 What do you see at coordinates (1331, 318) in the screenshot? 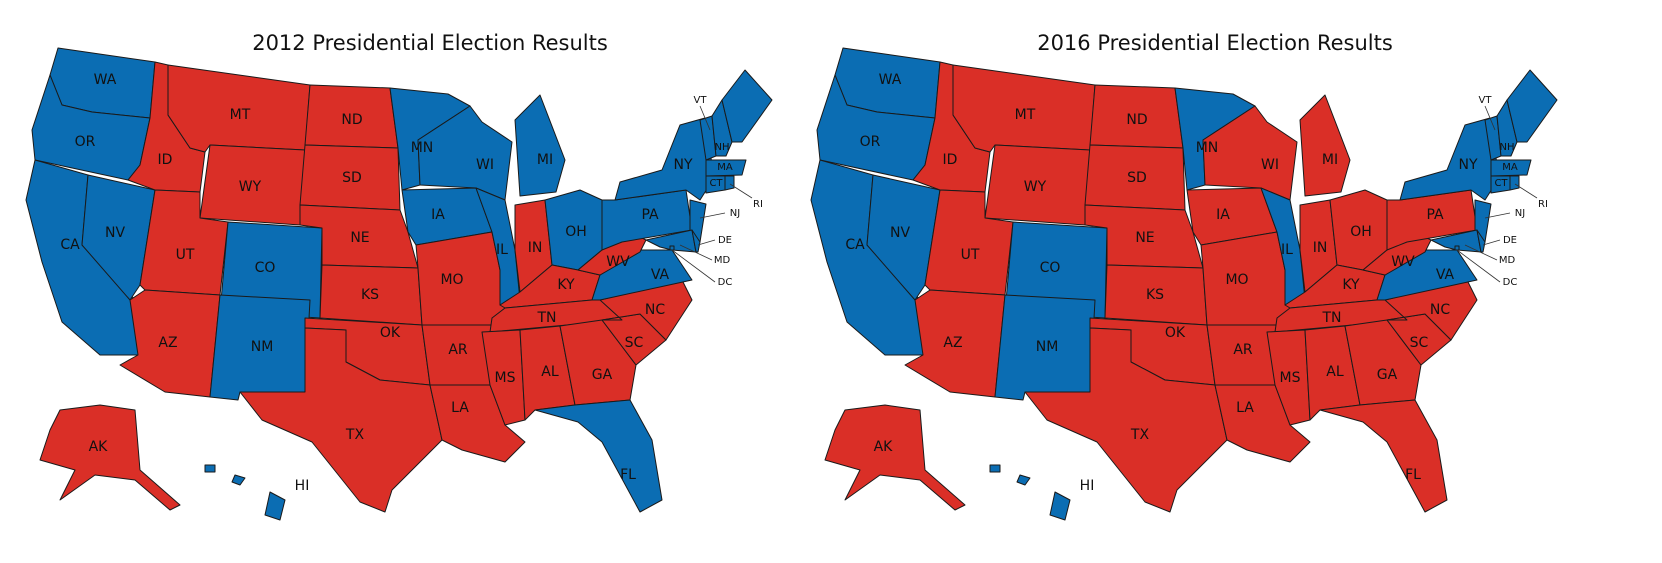
I see `state-label-TN: TN` at bounding box center [1331, 318].